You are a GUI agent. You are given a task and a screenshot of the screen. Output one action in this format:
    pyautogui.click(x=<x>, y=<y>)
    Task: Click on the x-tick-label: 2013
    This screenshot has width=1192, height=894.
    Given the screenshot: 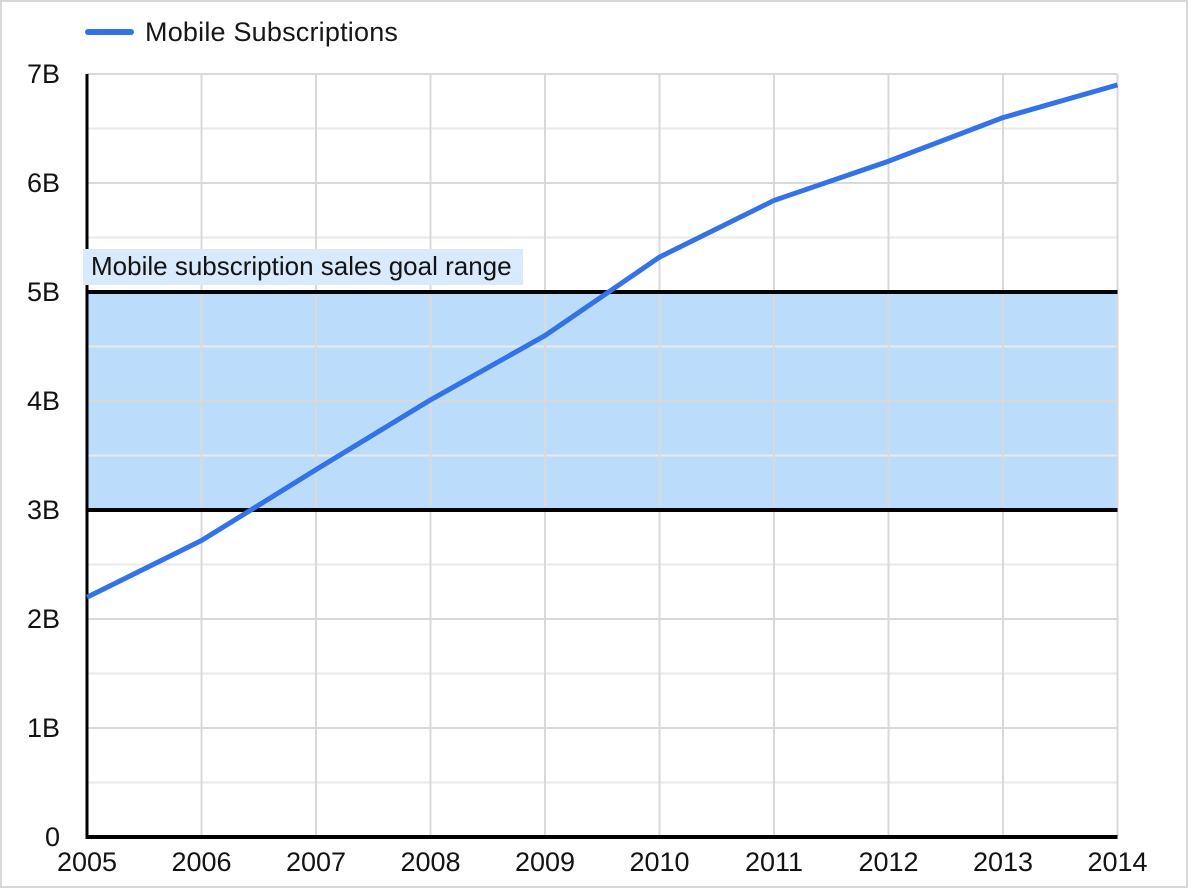 What is the action you would take?
    pyautogui.click(x=1003, y=862)
    